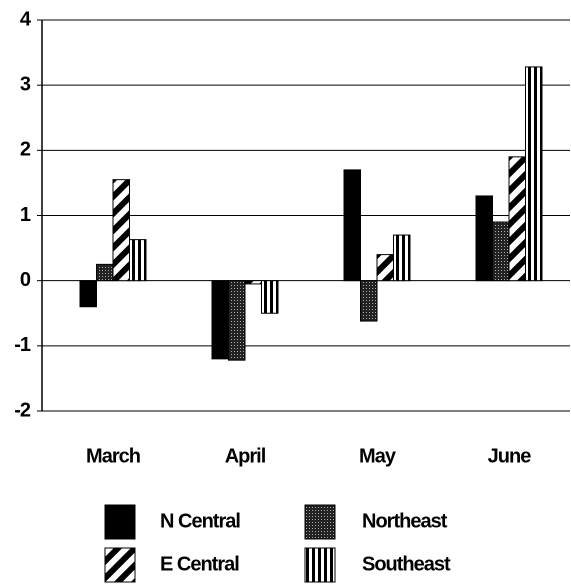 The height and width of the screenshot is (588, 571). Describe the element at coordinates (200, 521) in the screenshot. I see `legend-label: N Central` at that location.